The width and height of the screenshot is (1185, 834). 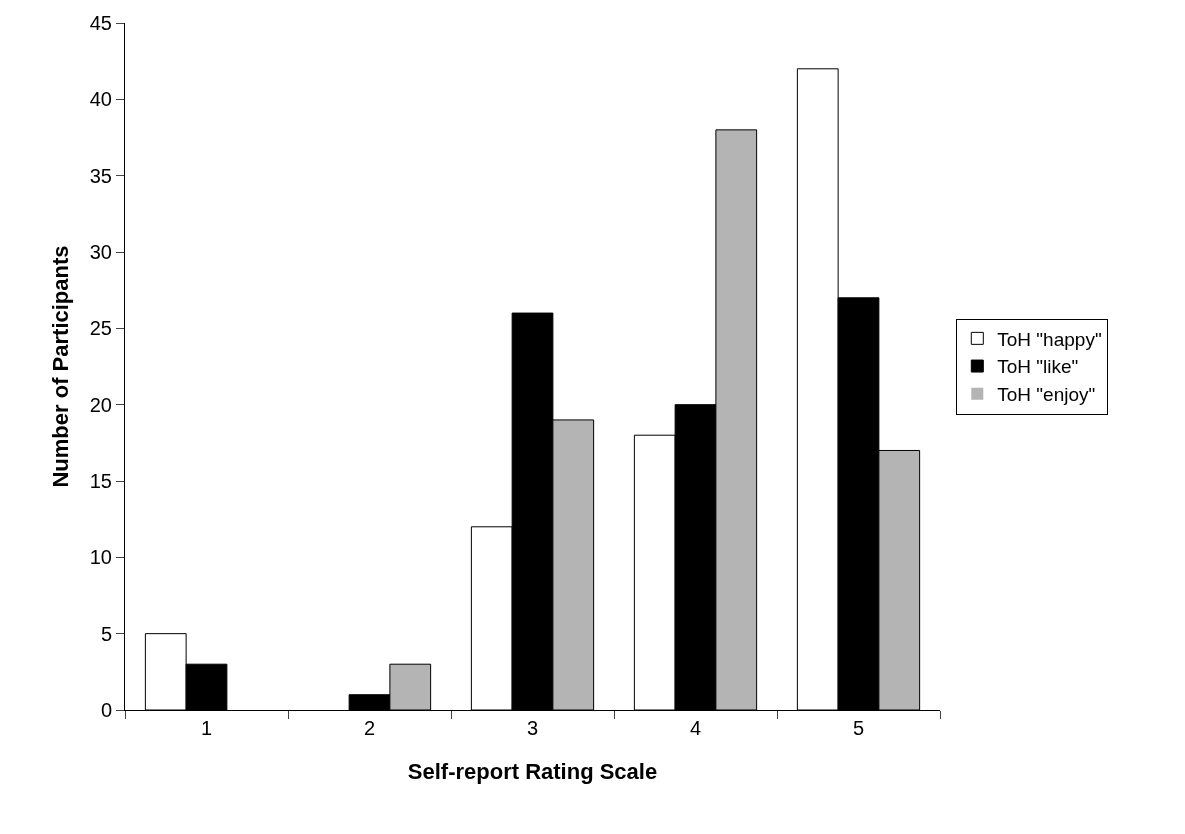 I want to click on legend-label: ToH "happy", so click(x=1049, y=339).